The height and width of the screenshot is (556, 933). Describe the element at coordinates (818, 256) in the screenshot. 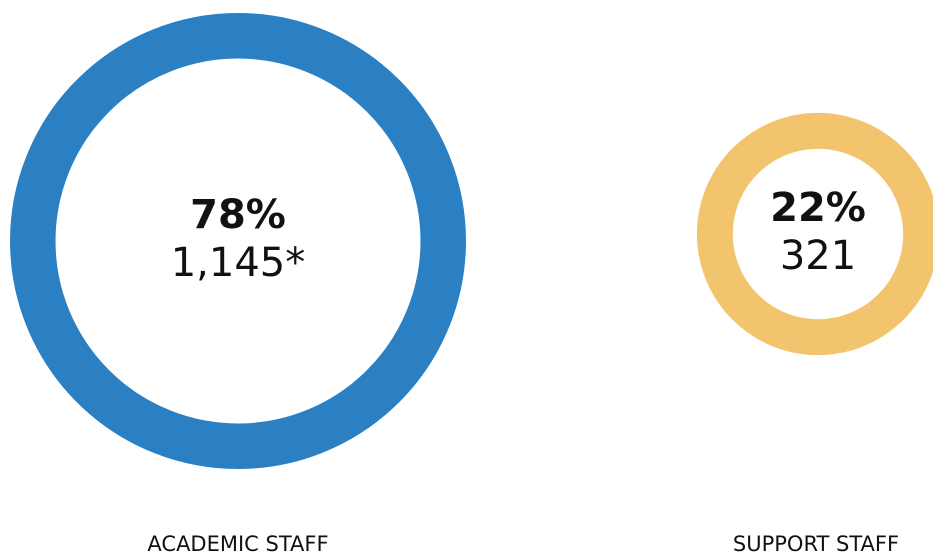

I see `count-label: 321` at that location.